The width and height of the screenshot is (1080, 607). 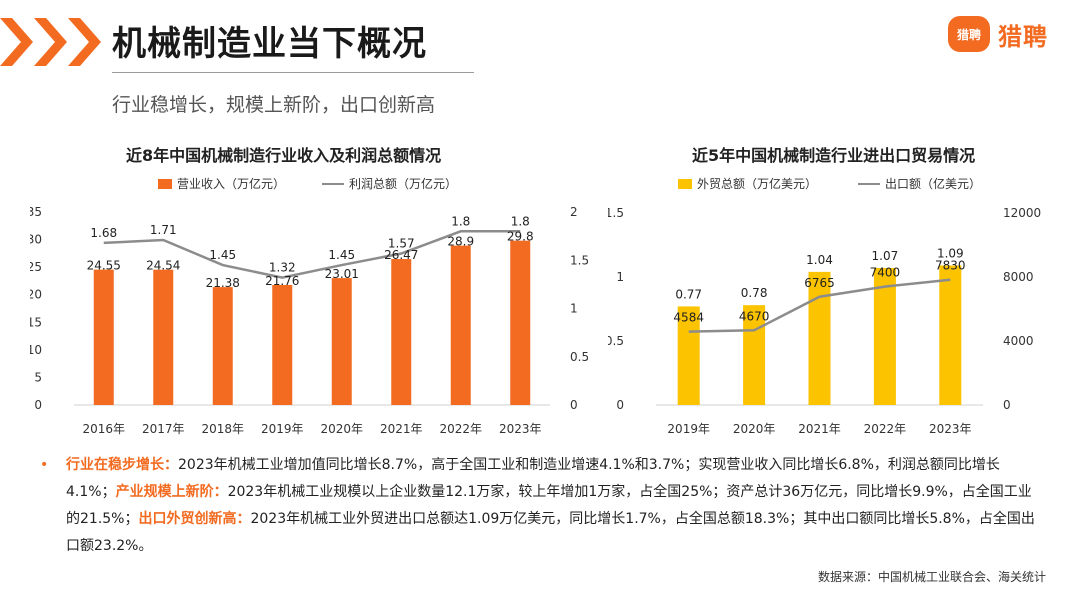 I want to click on page-title: 机械制造业当下概况, so click(x=269, y=44).